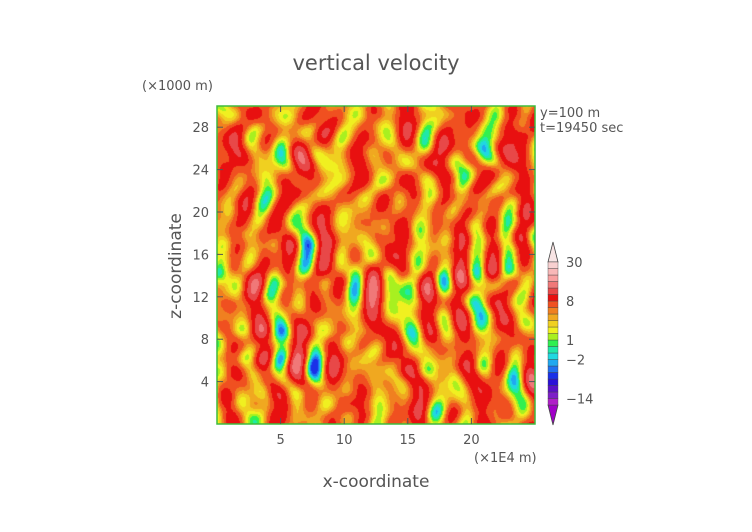  Describe the element at coordinates (280, 440) in the screenshot. I see `x-tick-label: 5` at that location.